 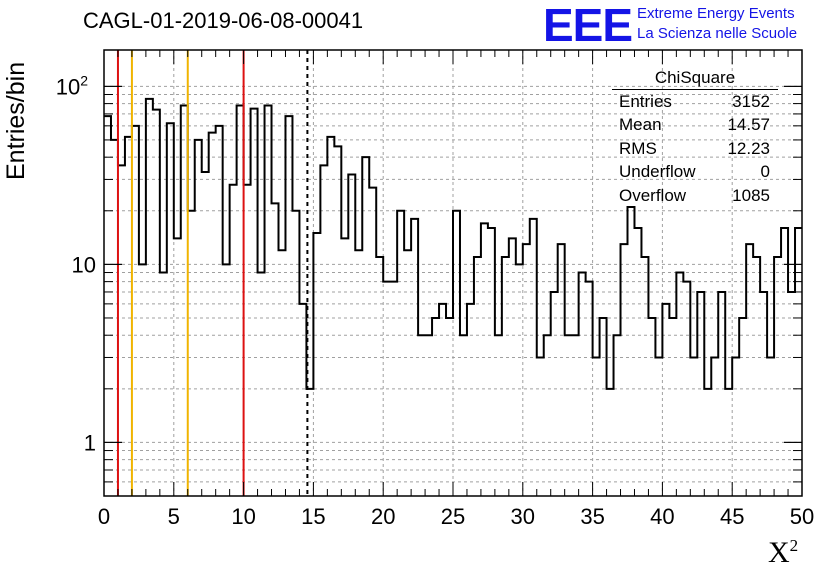 I want to click on x-tick-label: 20, so click(x=383, y=516).